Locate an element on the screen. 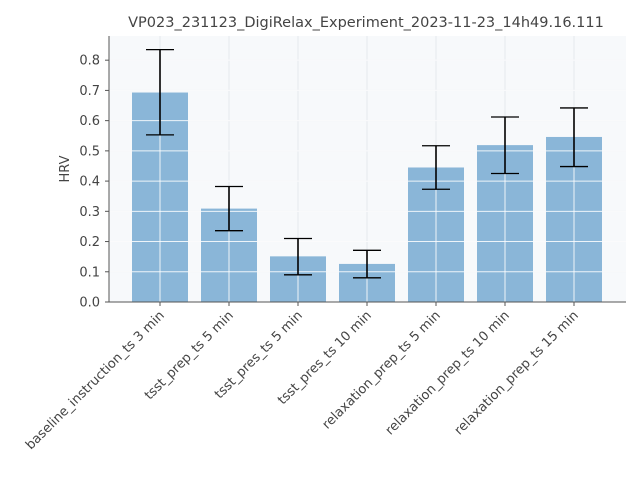 The height and width of the screenshot is (480, 640). y-tick-labels: 0.0 0.1 0.2 0.3 0.4 0.5 0.6 0.7 0.8 is located at coordinates (94, 182).